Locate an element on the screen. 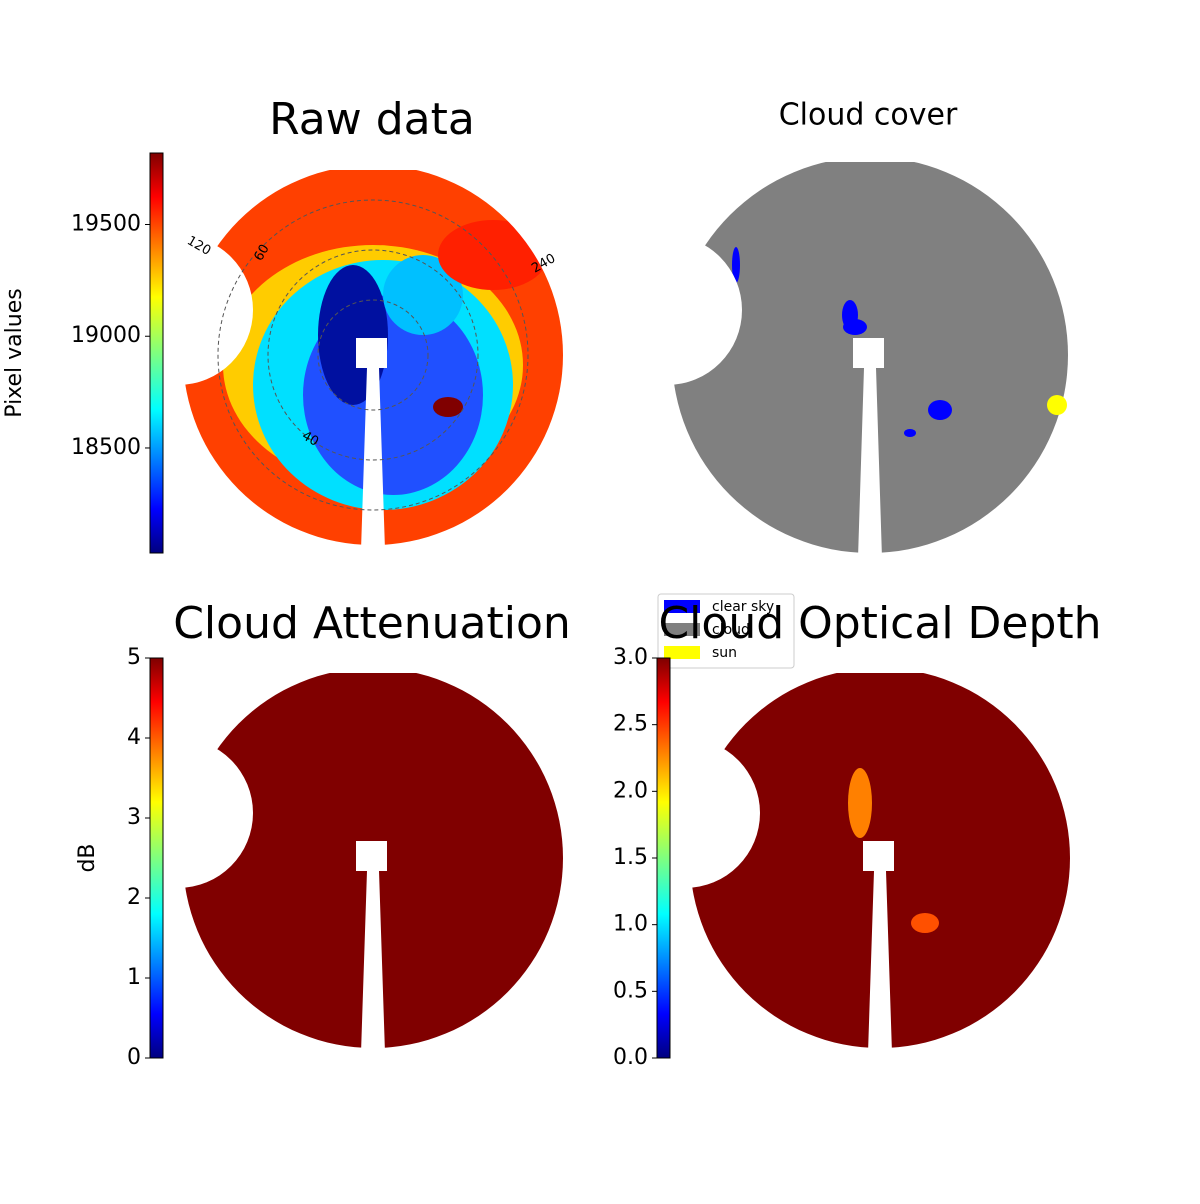 The height and width of the screenshot is (1204, 1200). colorbar-tick-label: 1.0 is located at coordinates (630, 924).